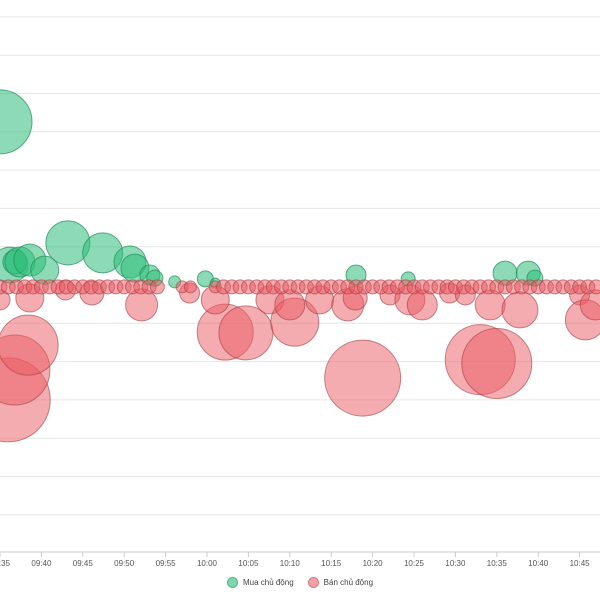  Describe the element at coordinates (414, 563) in the screenshot. I see `x-tick-label: 10:25` at that location.